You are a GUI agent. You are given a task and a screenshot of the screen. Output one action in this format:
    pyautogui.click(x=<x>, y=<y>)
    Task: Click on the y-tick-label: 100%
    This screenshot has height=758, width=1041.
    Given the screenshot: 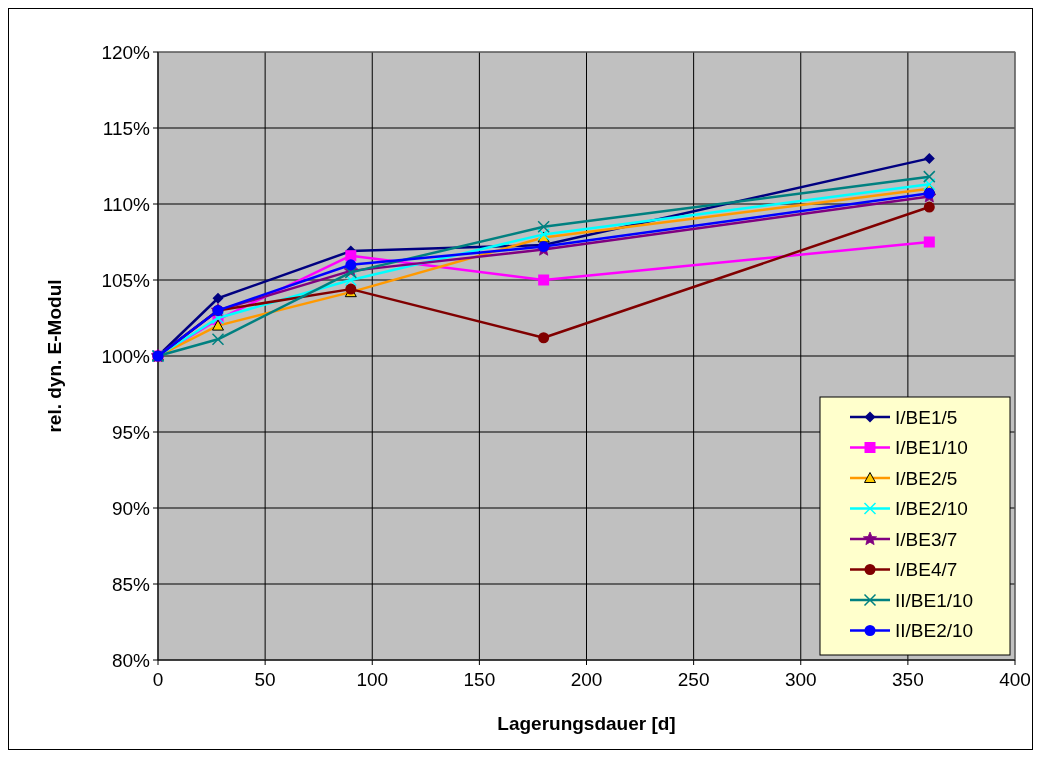 What is the action you would take?
    pyautogui.click(x=126, y=356)
    